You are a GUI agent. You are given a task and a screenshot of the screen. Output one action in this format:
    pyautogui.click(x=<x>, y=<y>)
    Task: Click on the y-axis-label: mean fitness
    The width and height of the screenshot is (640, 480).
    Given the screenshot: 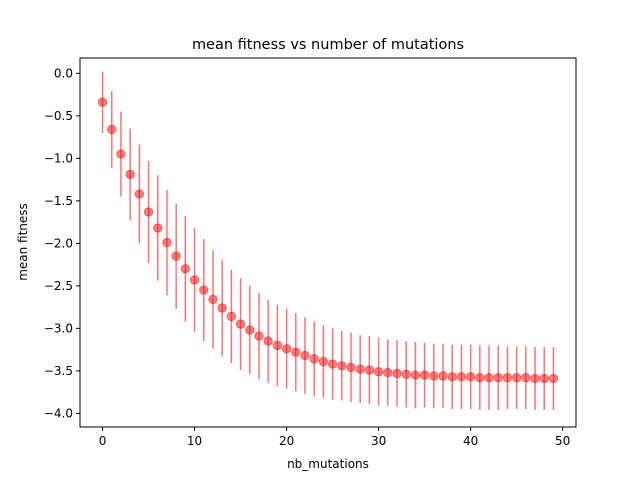 What is the action you would take?
    pyautogui.click(x=23, y=242)
    